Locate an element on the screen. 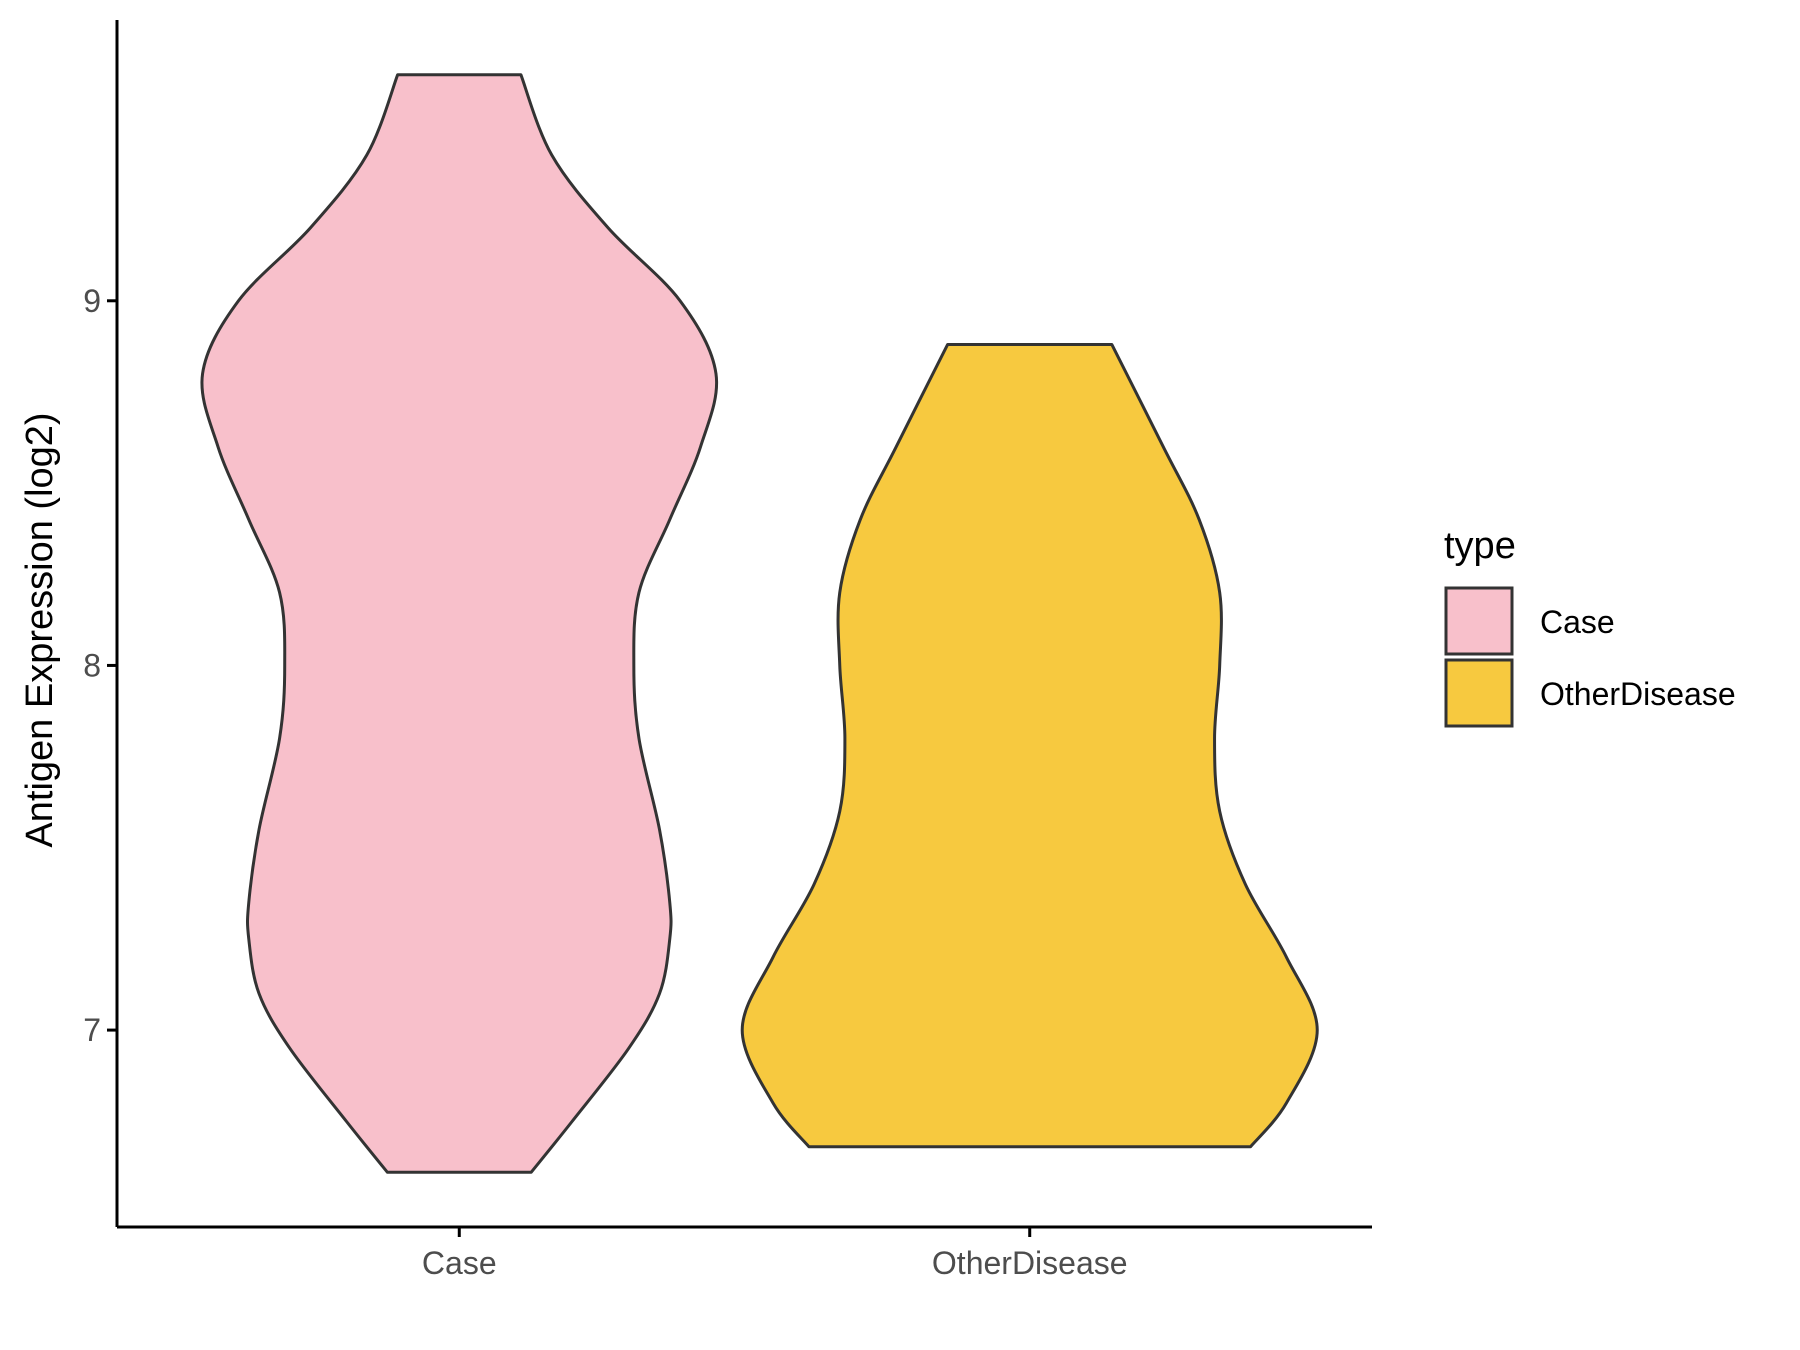  y-axis-ticks: 7 8 9 is located at coordinates (100, 665).